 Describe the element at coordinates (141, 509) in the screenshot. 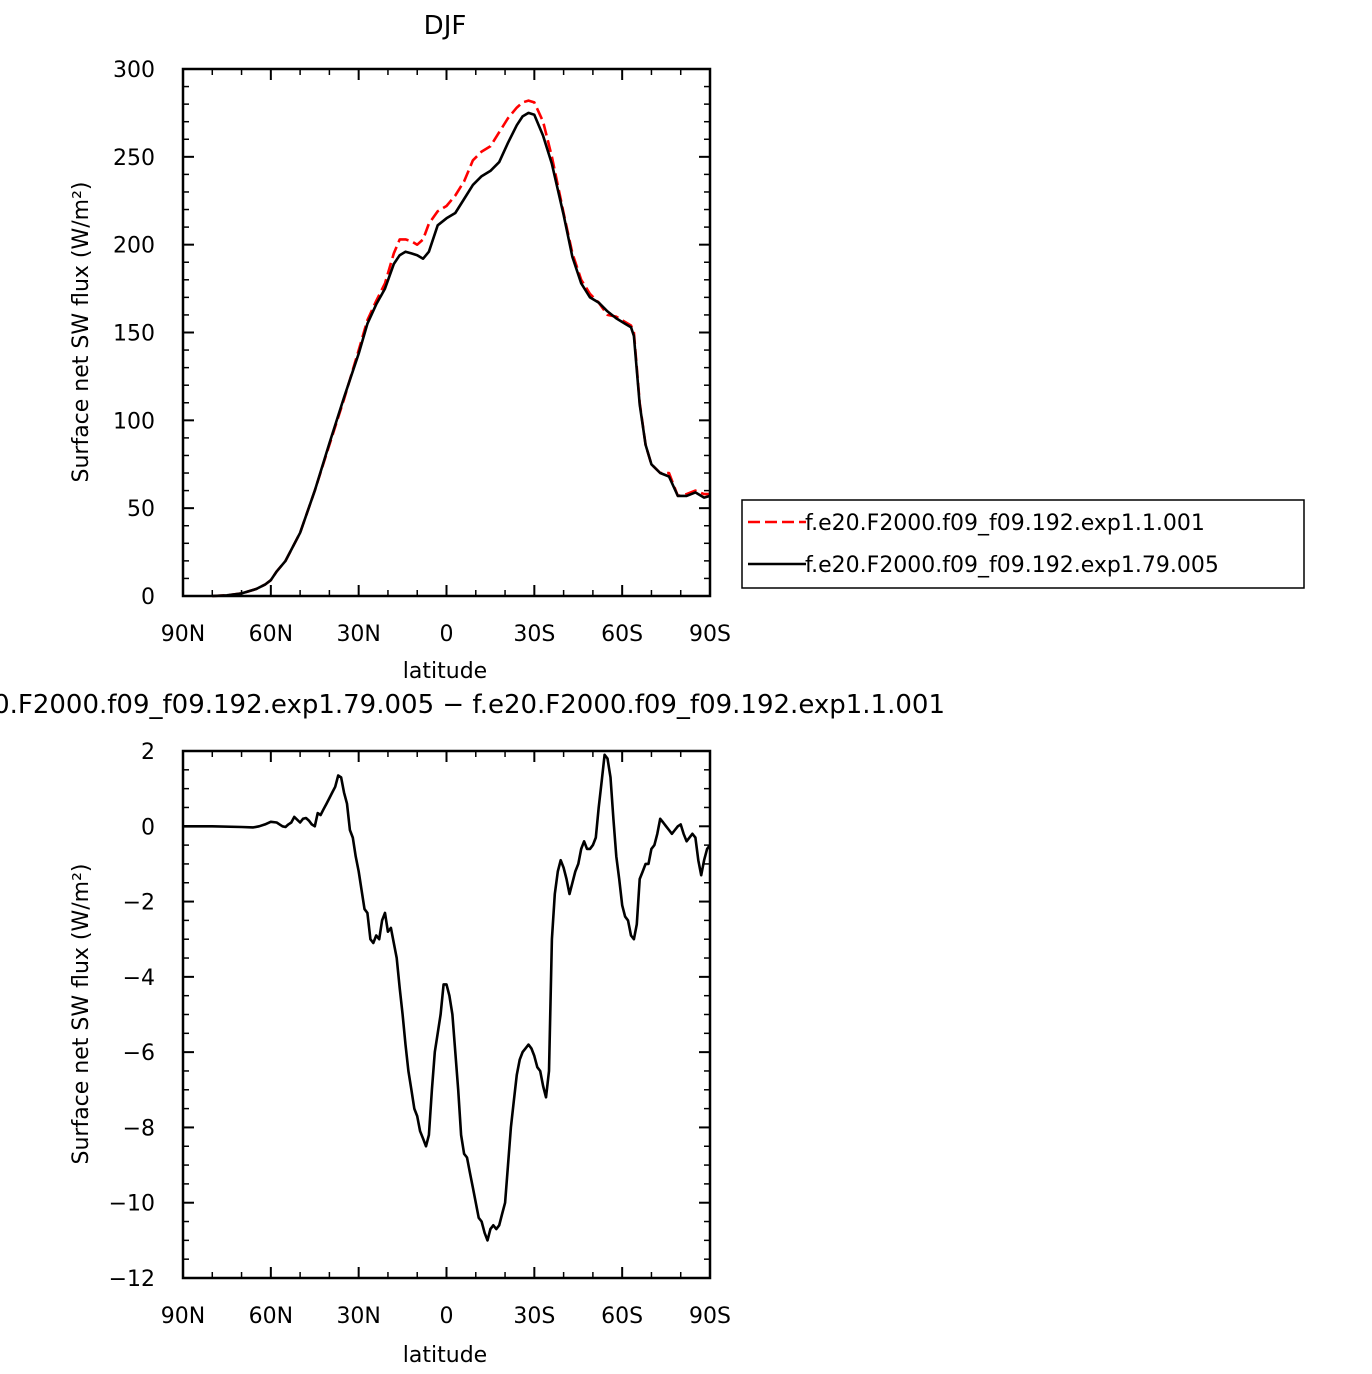

I see `top-y-tick-label: 50` at that location.